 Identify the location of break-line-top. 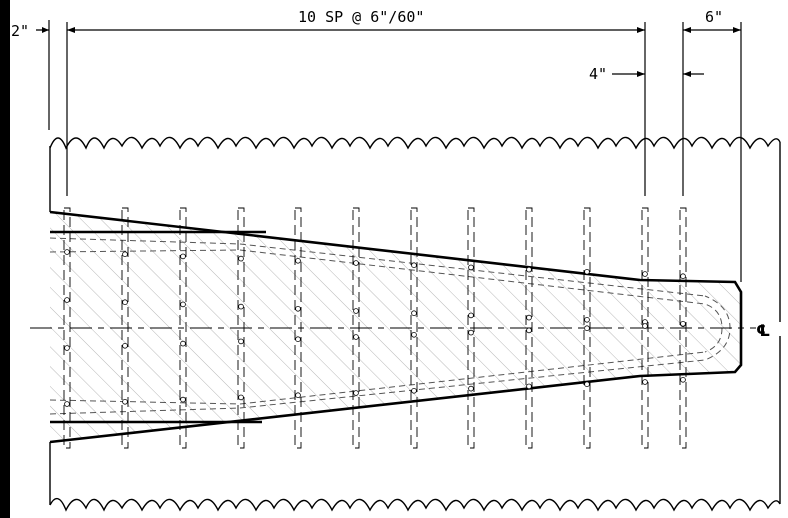
(415, 143).